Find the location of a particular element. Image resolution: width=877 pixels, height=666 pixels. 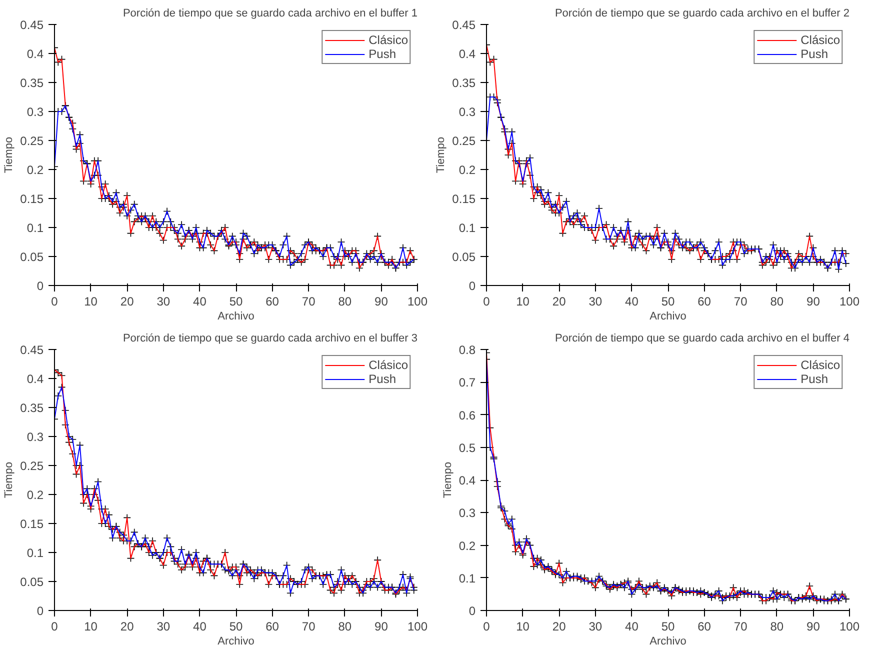

chart-title: Porción de tiempo que se guardo cada archivo en el buffer 1 is located at coordinates (270, 14).